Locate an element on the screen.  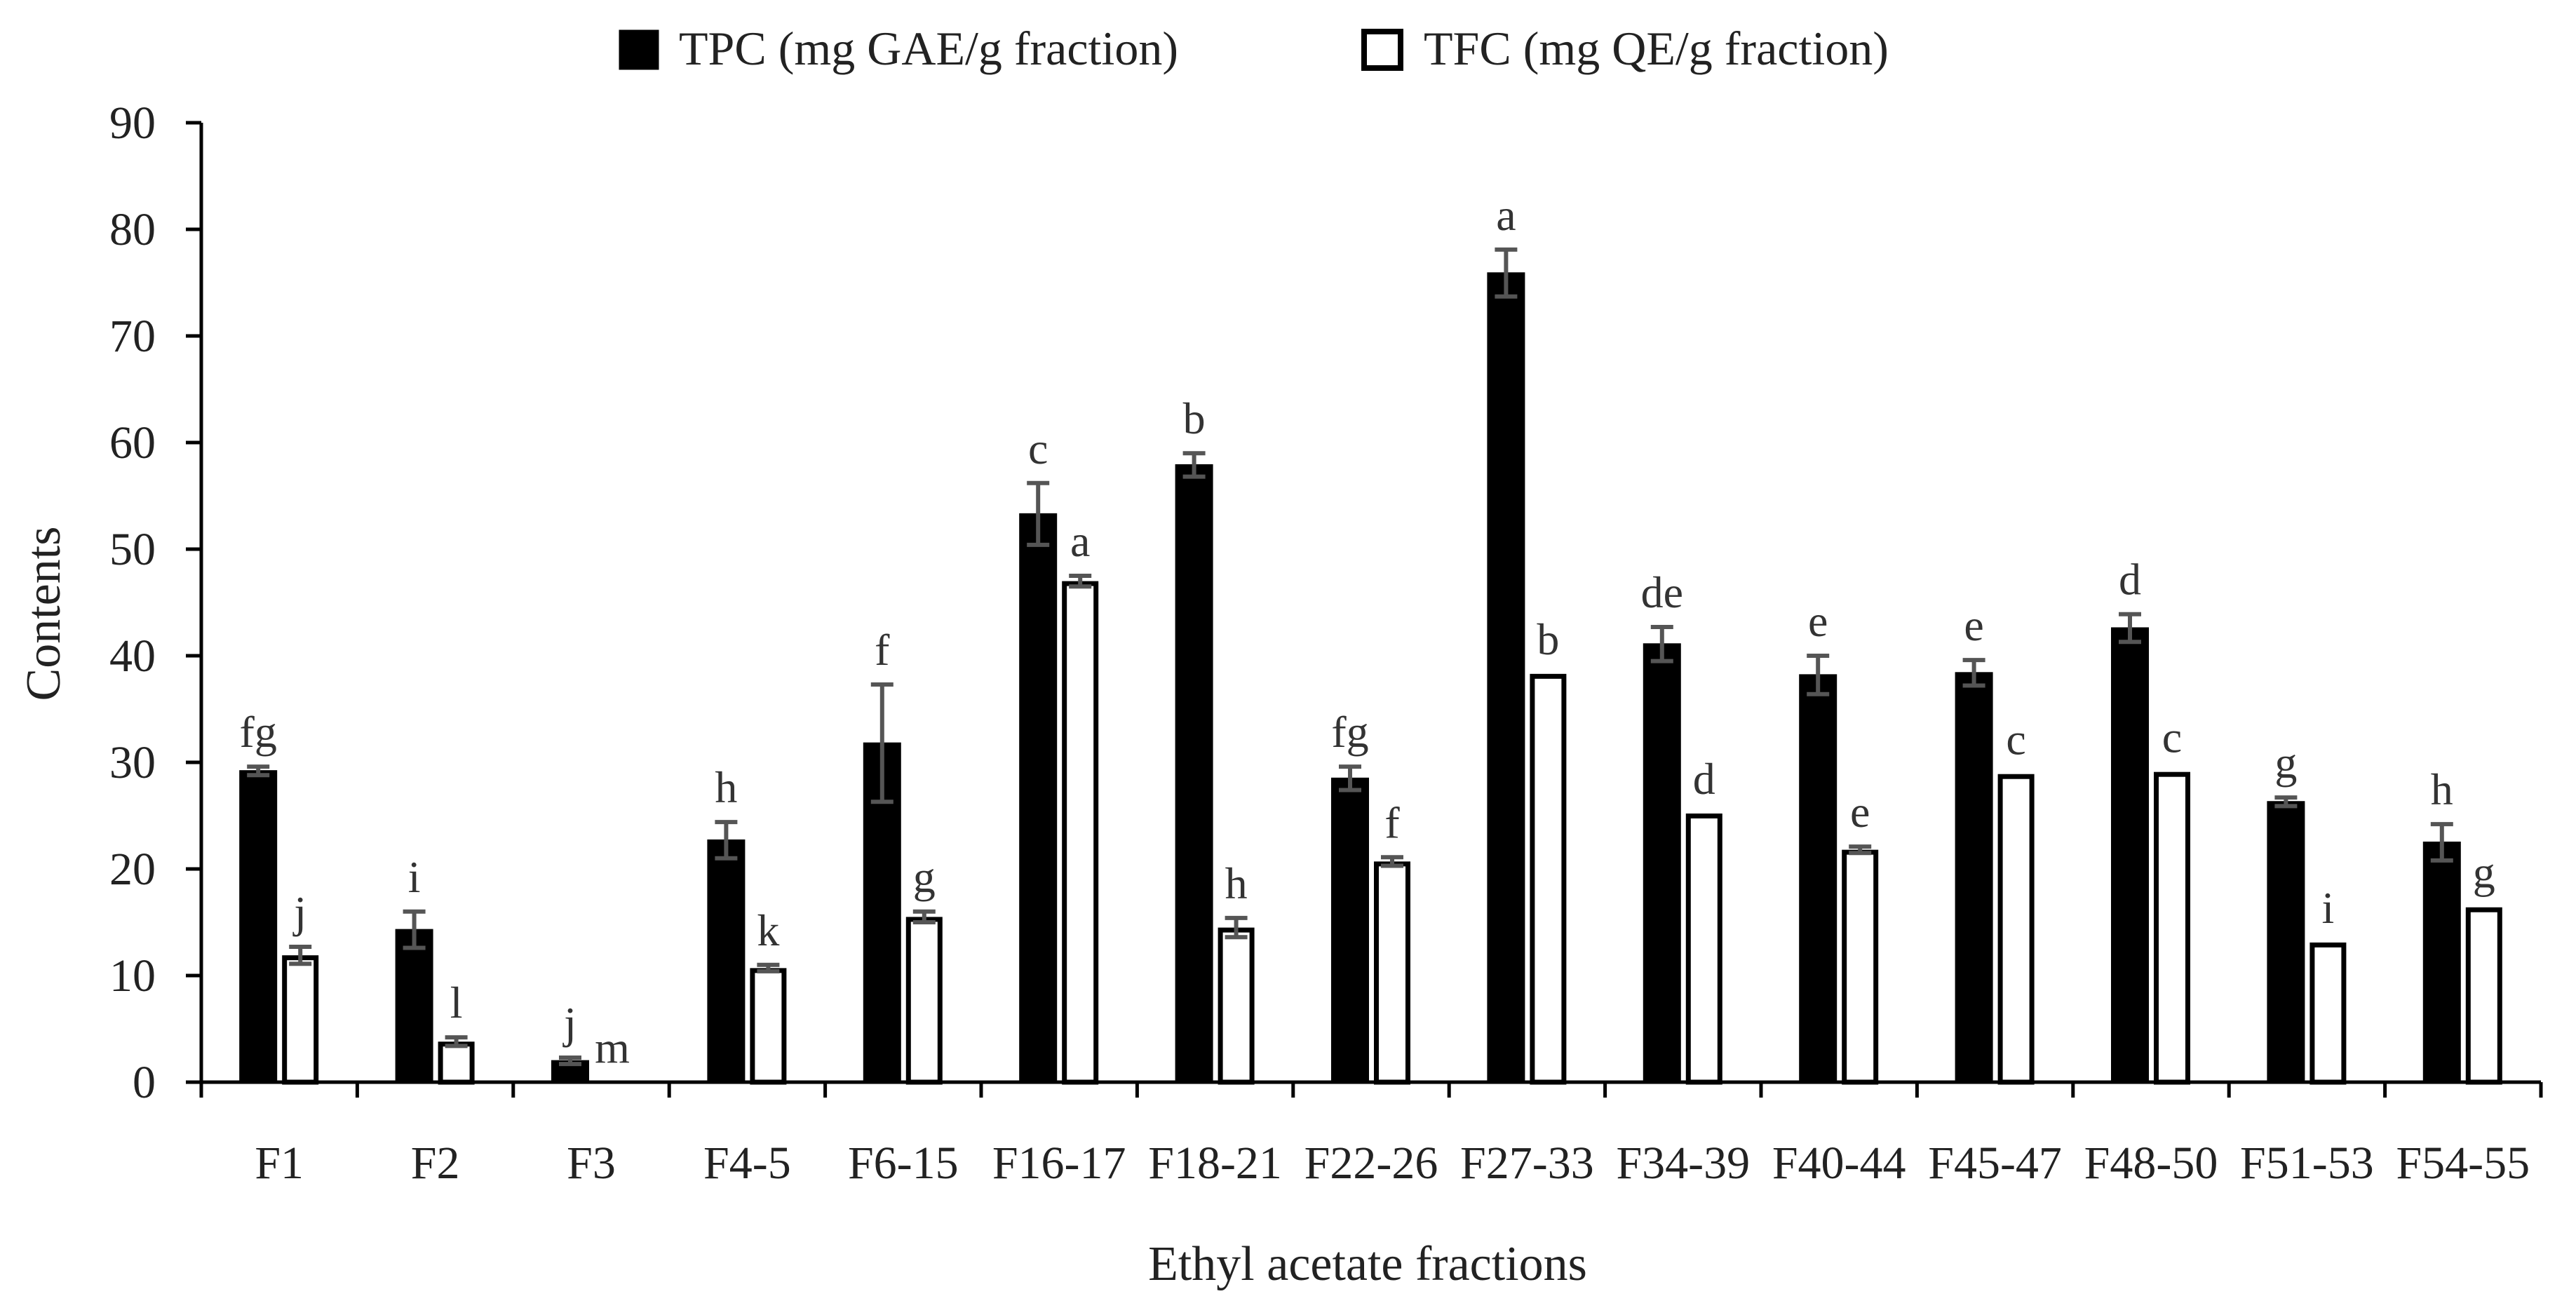
x-category-label: F1 is located at coordinates (279, 1164).